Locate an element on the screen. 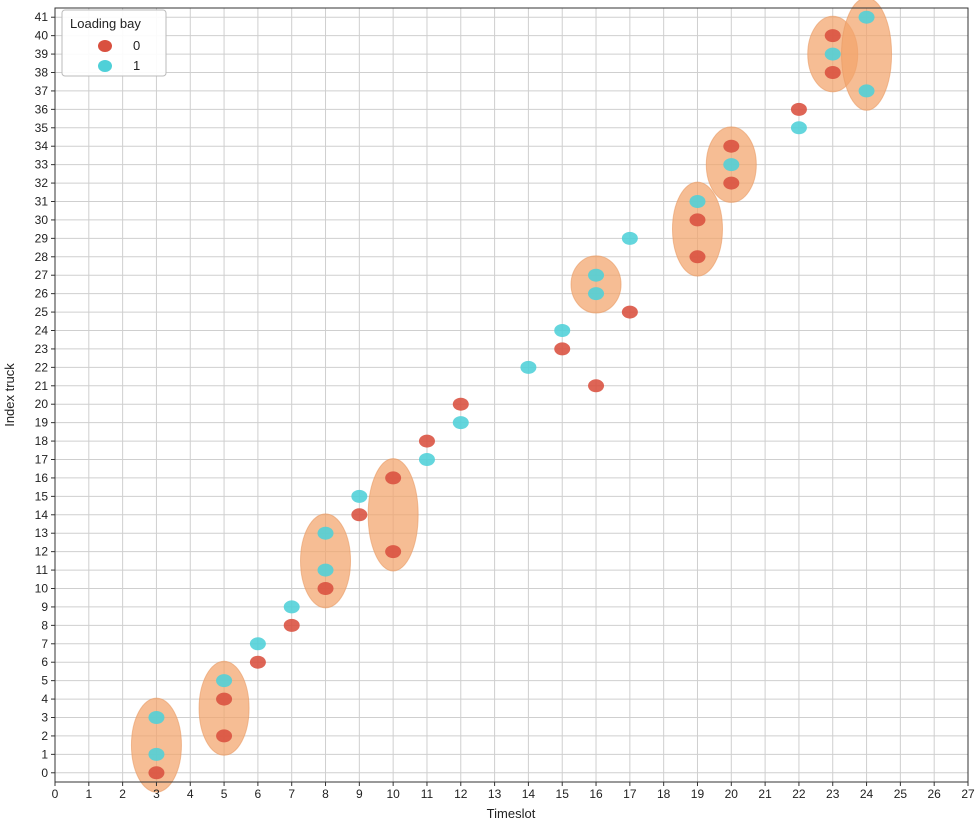  y-tick-label: 19 is located at coordinates (42, 423).